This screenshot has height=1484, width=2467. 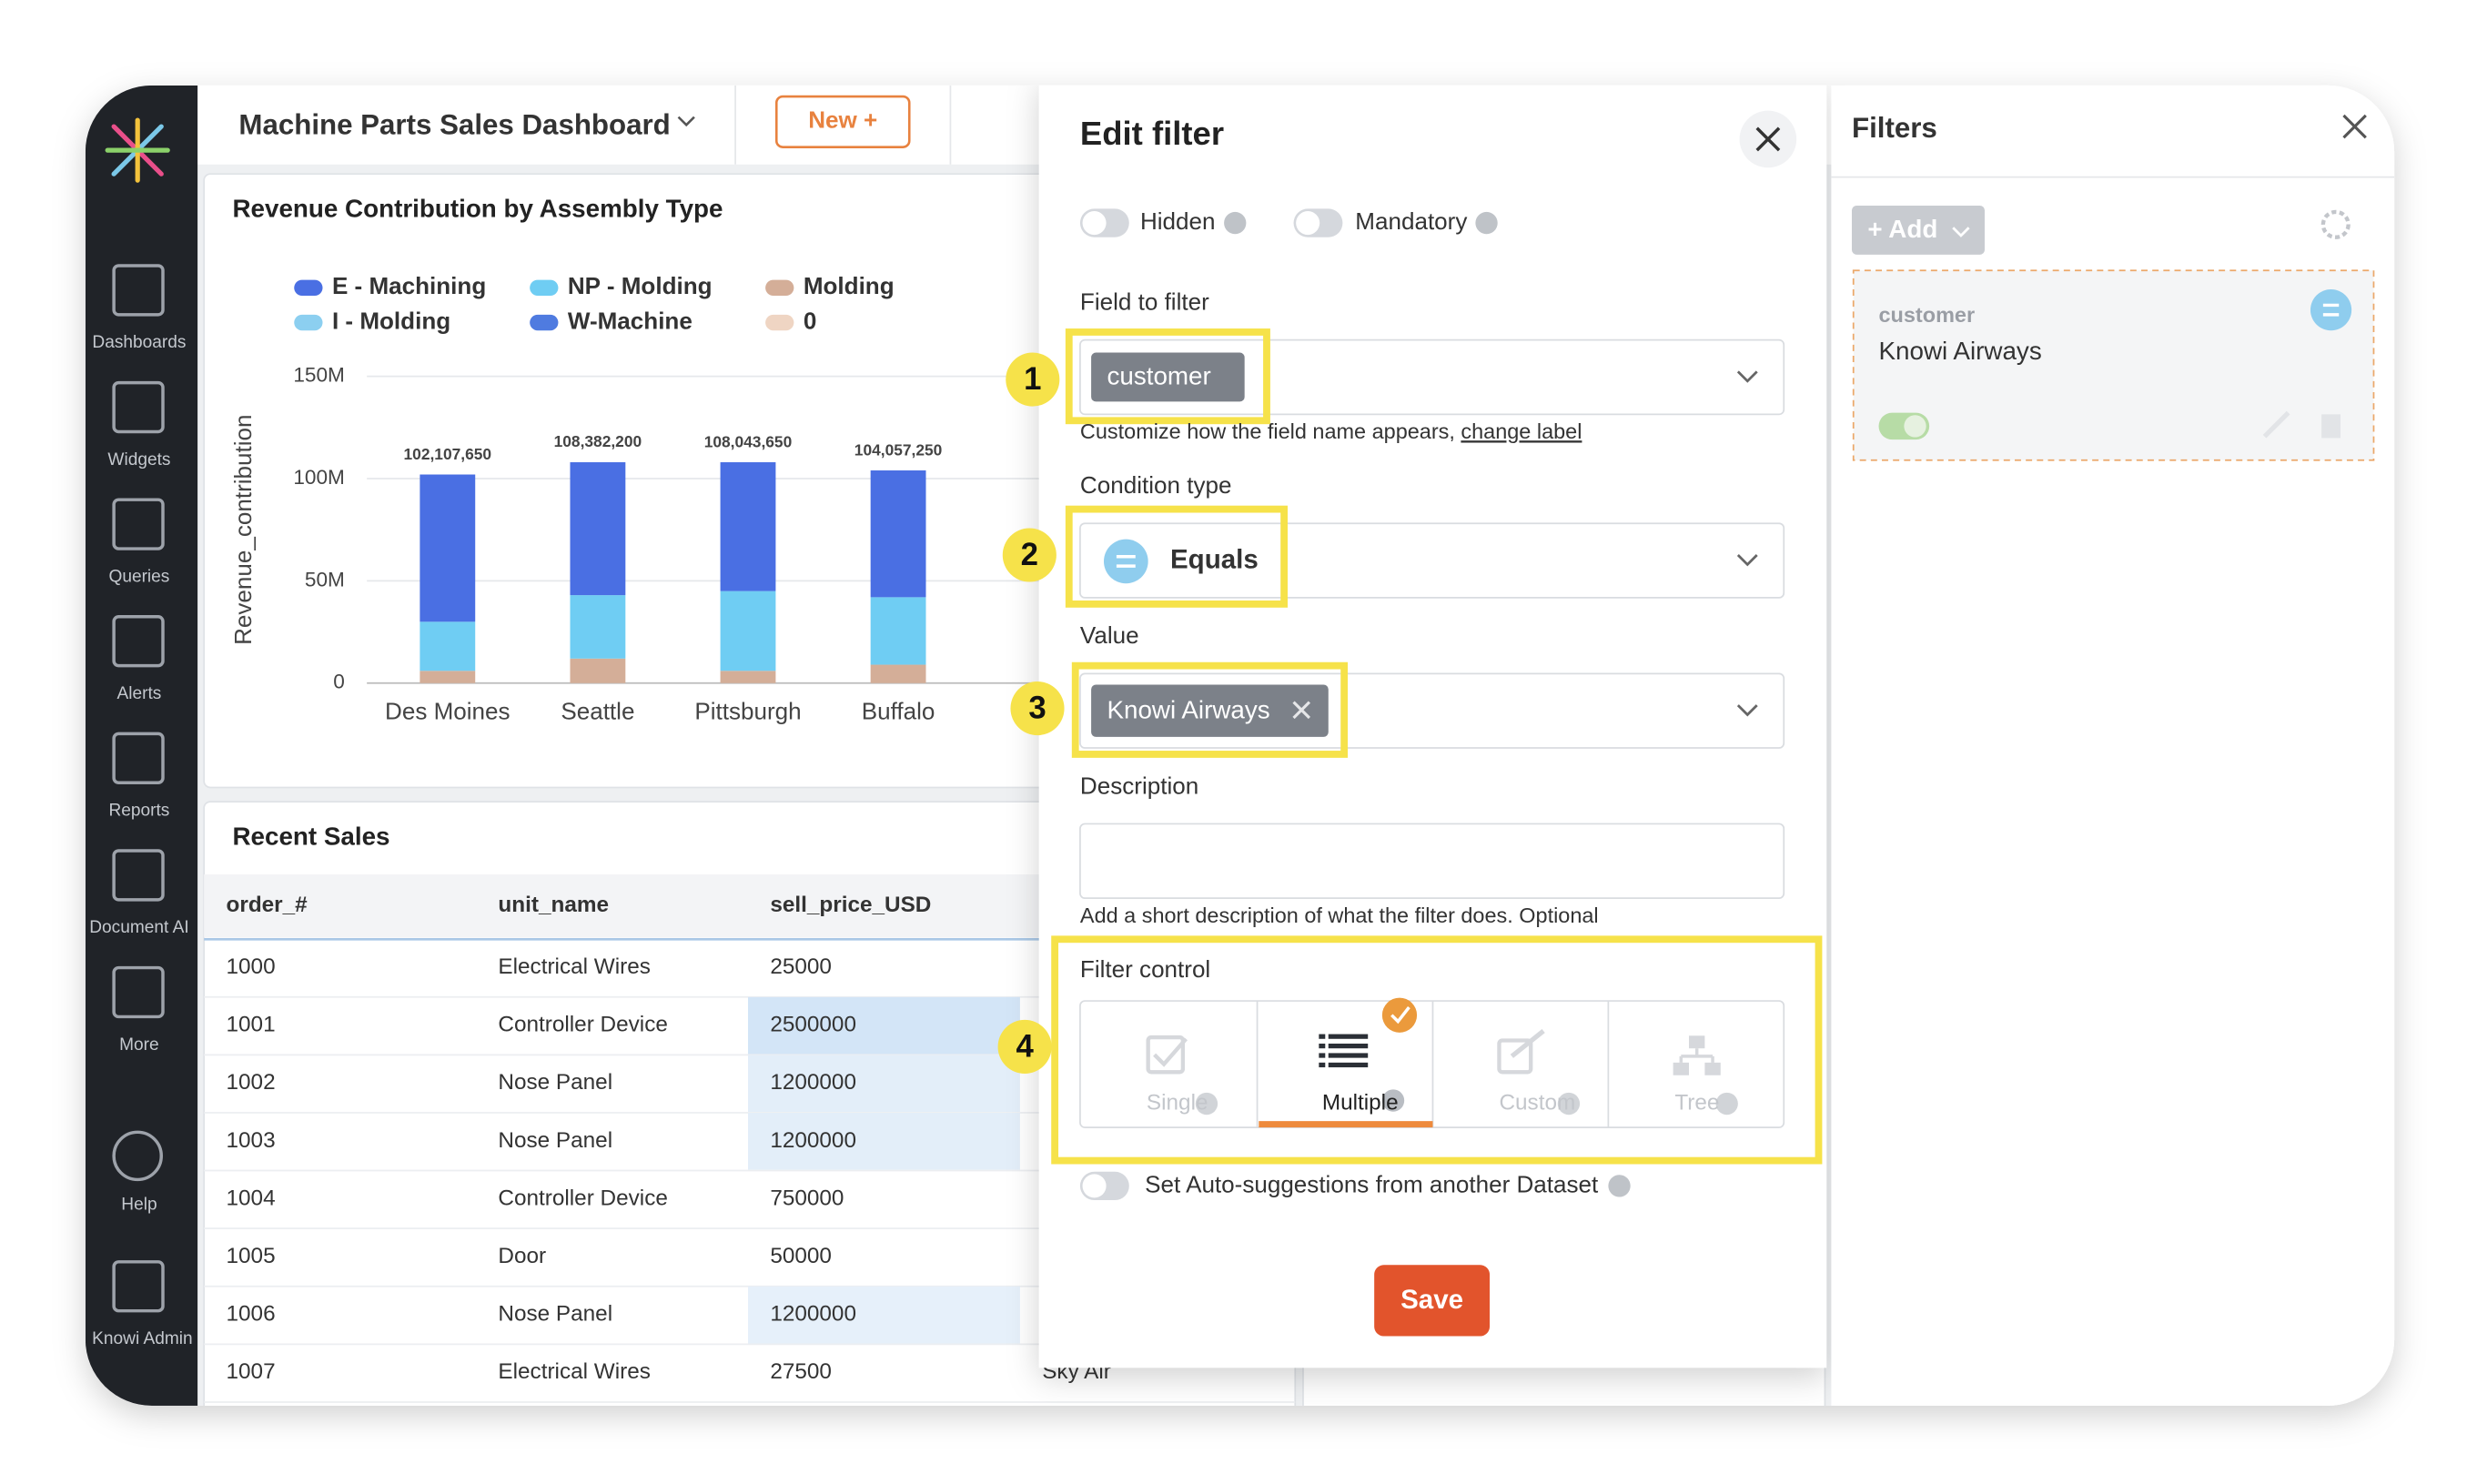 I want to click on step-number: 2, so click(x=1030, y=555).